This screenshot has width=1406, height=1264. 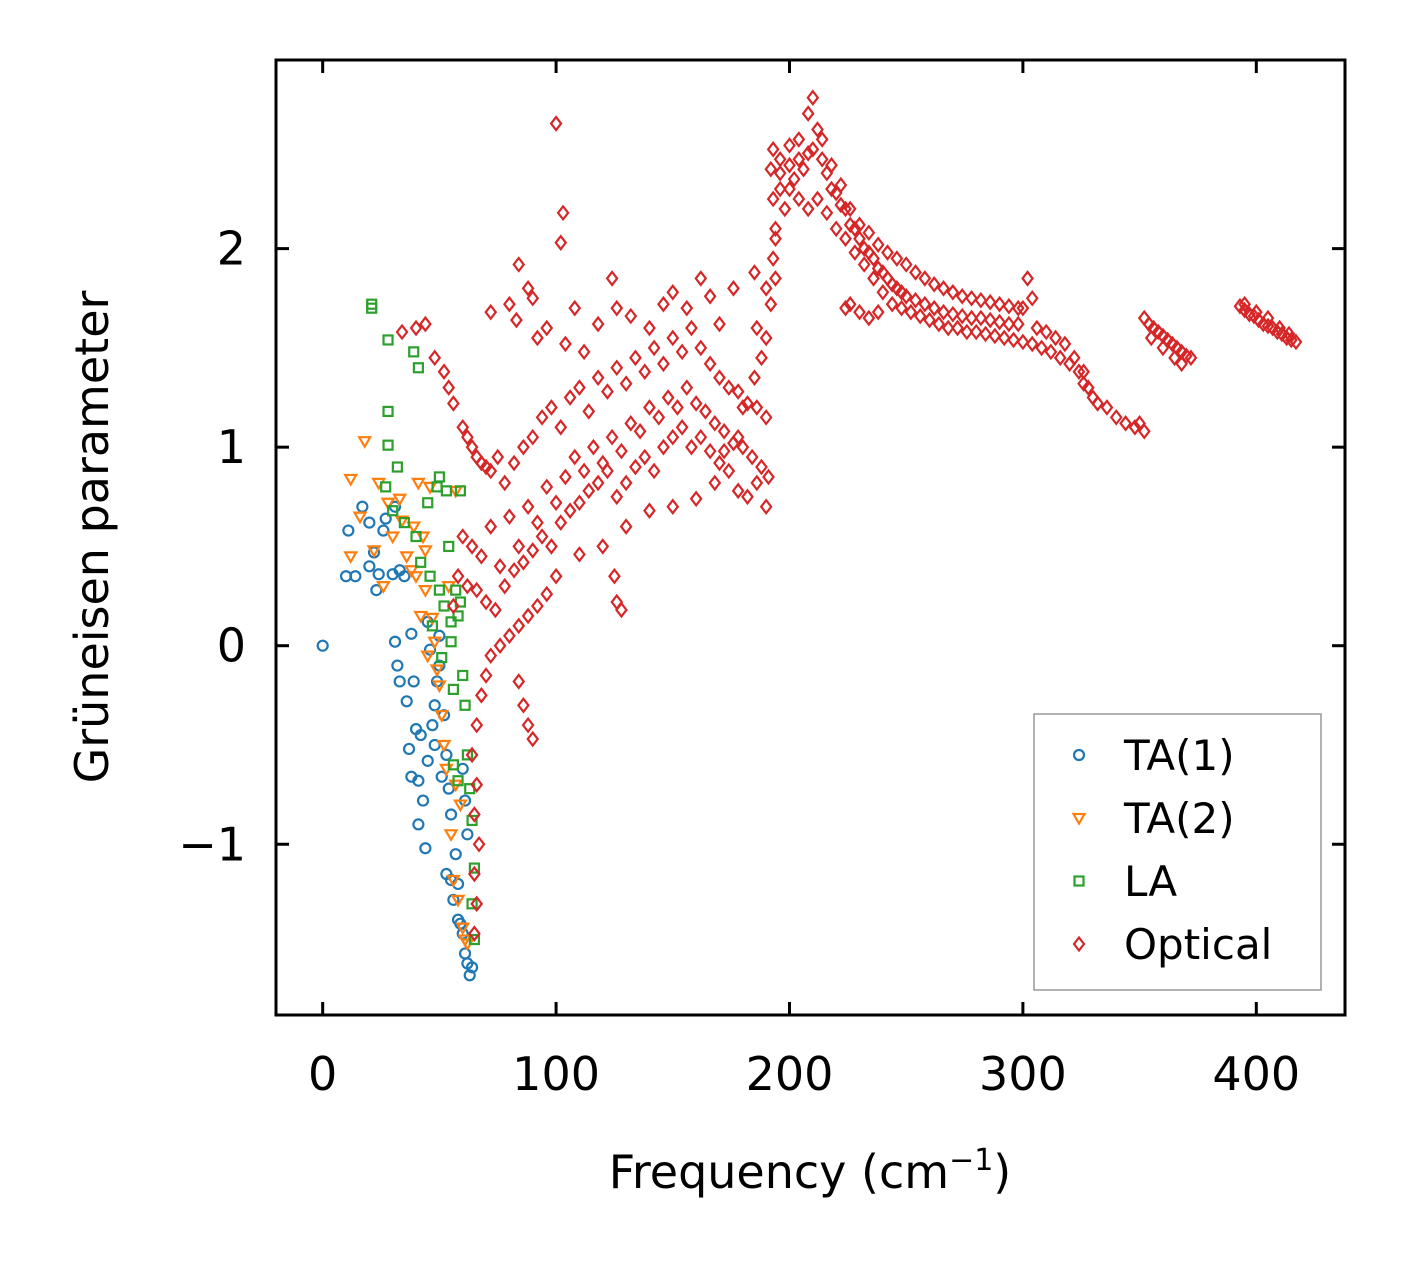 What do you see at coordinates (231, 447) in the screenshot?
I see `y-tick-label: 1` at bounding box center [231, 447].